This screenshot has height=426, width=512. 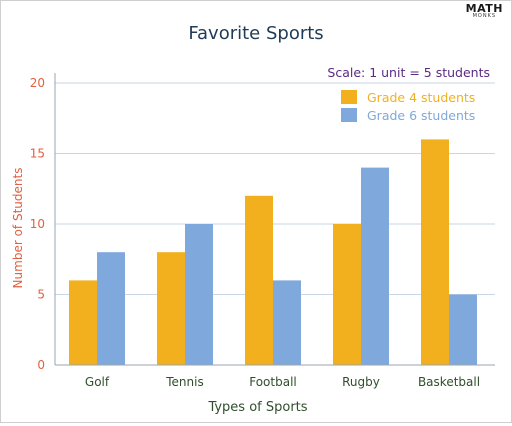 What do you see at coordinates (18, 228) in the screenshot?
I see `y-axis-label: Number of Students` at bounding box center [18, 228].